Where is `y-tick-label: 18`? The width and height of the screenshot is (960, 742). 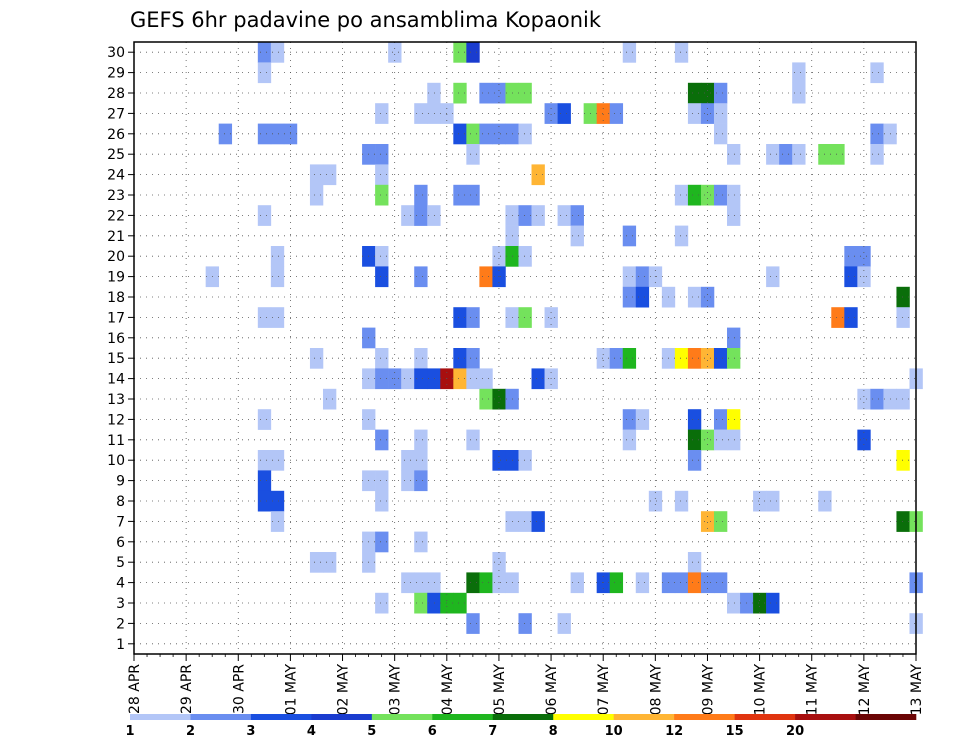 y-tick-label: 18 is located at coordinates (116, 298).